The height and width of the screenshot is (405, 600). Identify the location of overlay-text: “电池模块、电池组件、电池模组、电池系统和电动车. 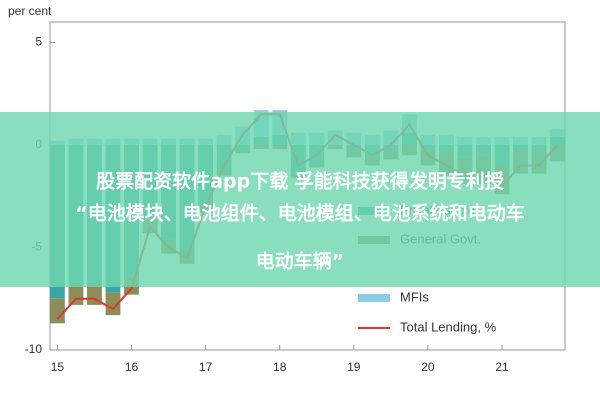
(300, 213).